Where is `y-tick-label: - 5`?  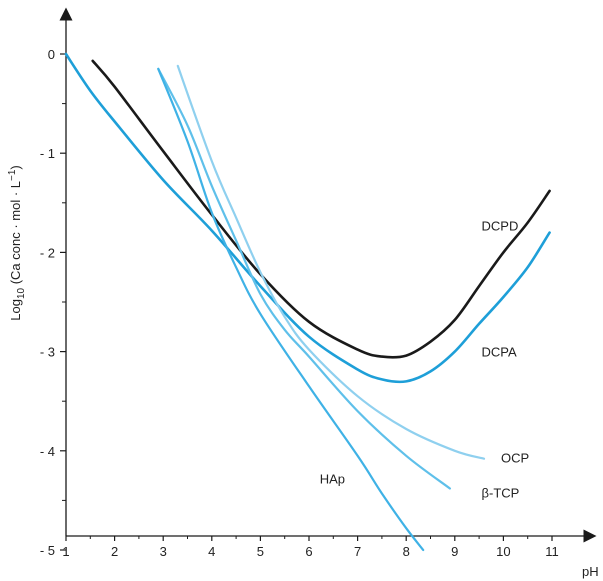
y-tick-label: - 5 is located at coordinates (47, 550).